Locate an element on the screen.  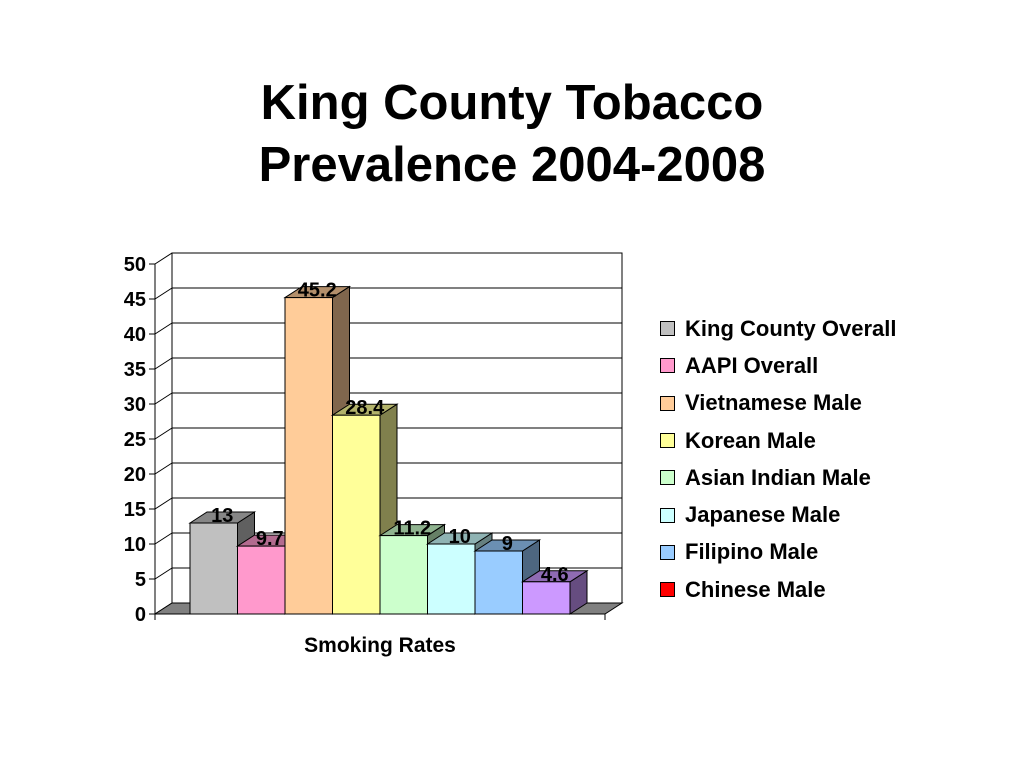
y-tick-label: 50 is located at coordinates (135, 265).